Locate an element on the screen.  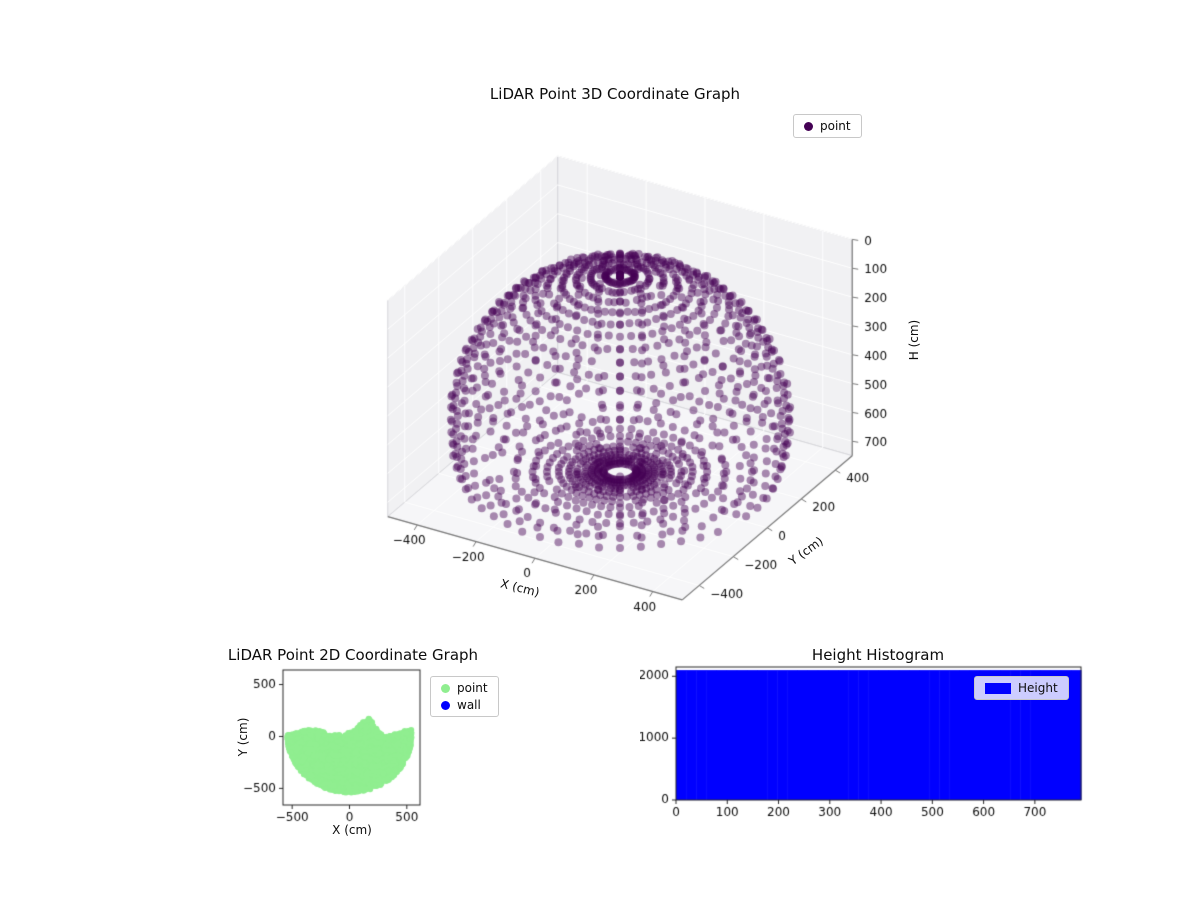
chart-2d-title: LiDAR Point 2D Coordinate Graph is located at coordinates (353, 655).